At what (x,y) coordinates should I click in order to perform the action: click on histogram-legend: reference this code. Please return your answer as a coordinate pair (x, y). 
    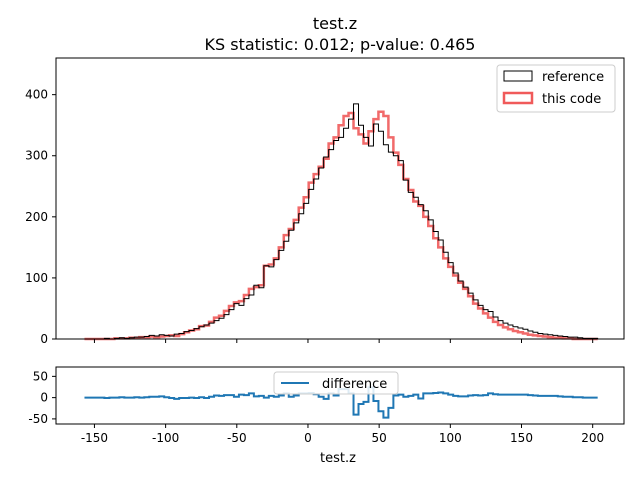
    Looking at the image, I should click on (556, 88).